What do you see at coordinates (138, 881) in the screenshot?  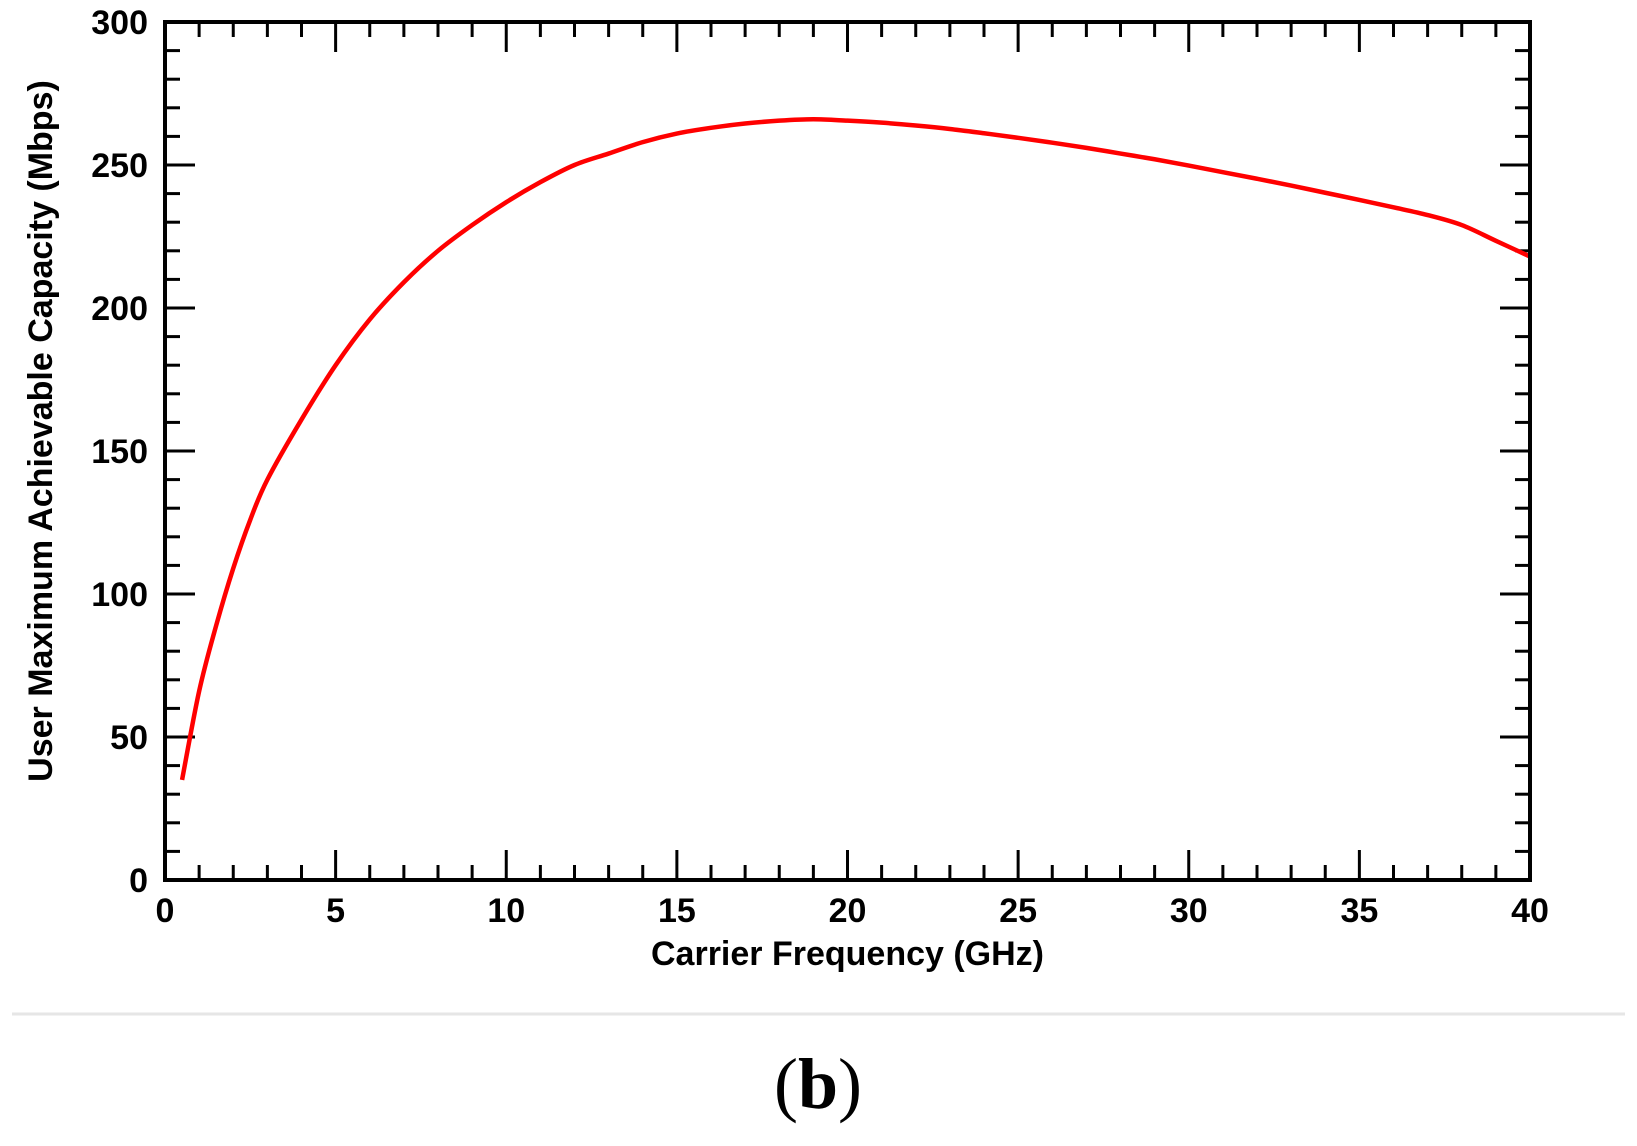 I see `y-tick-label: 0` at bounding box center [138, 881].